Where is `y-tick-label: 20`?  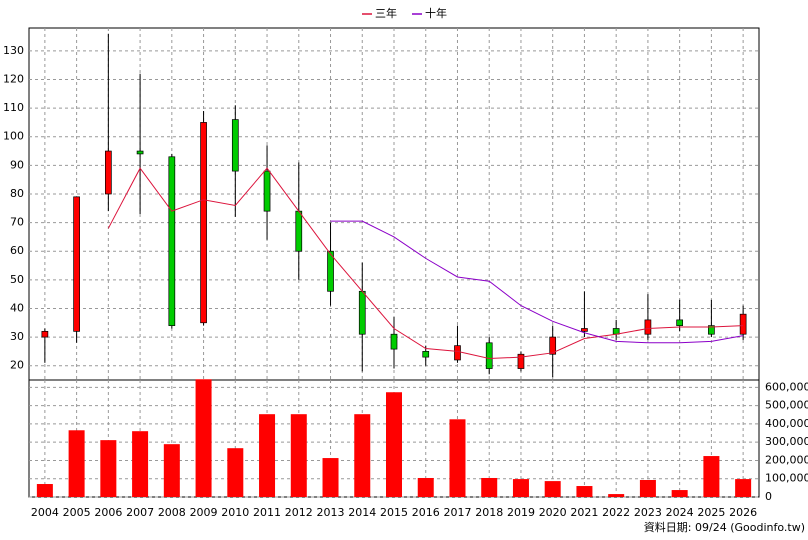
y-tick-label: 20 is located at coordinates (17, 365).